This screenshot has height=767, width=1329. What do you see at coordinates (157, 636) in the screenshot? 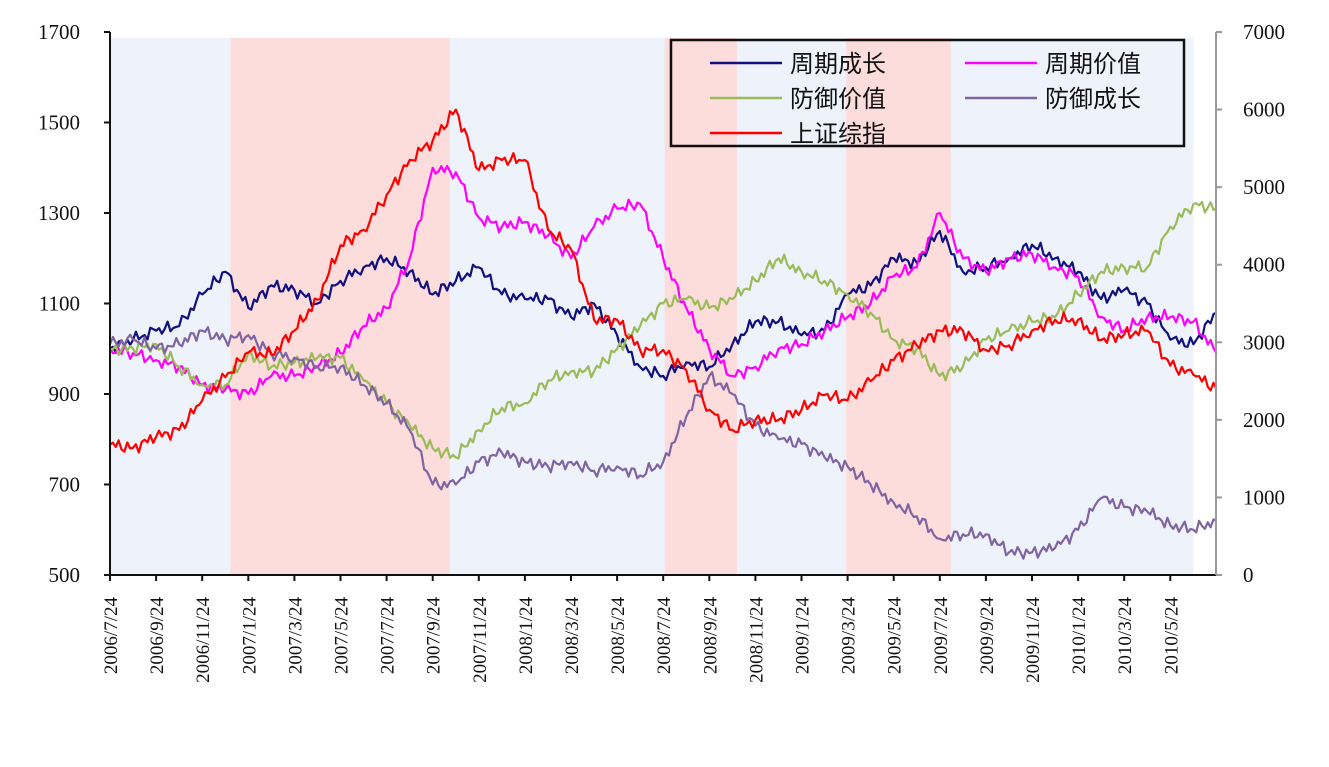
I see `x-tick-label: 2006/9/24` at bounding box center [157, 636].